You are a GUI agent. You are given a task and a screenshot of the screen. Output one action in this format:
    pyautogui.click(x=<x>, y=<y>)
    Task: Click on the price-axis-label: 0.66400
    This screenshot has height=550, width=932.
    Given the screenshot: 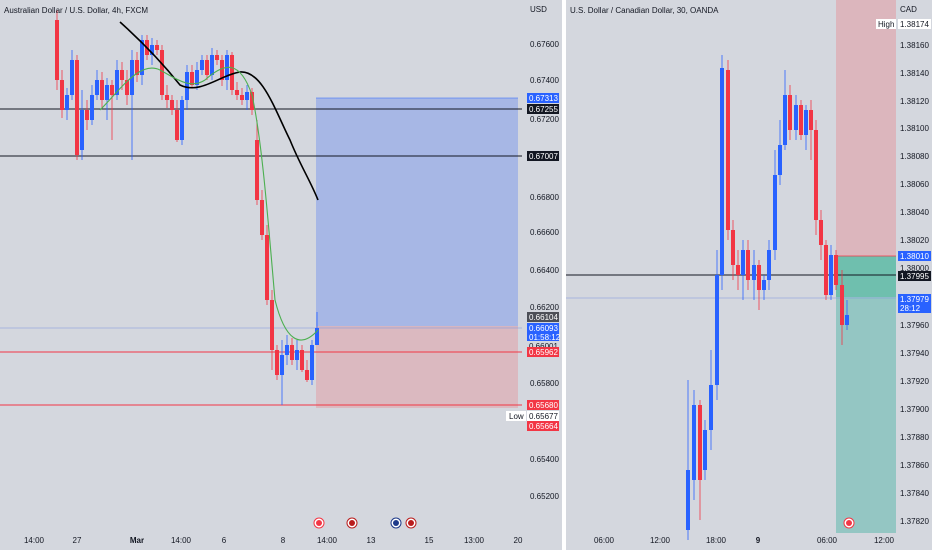 What is the action you would take?
    pyautogui.click(x=544, y=270)
    